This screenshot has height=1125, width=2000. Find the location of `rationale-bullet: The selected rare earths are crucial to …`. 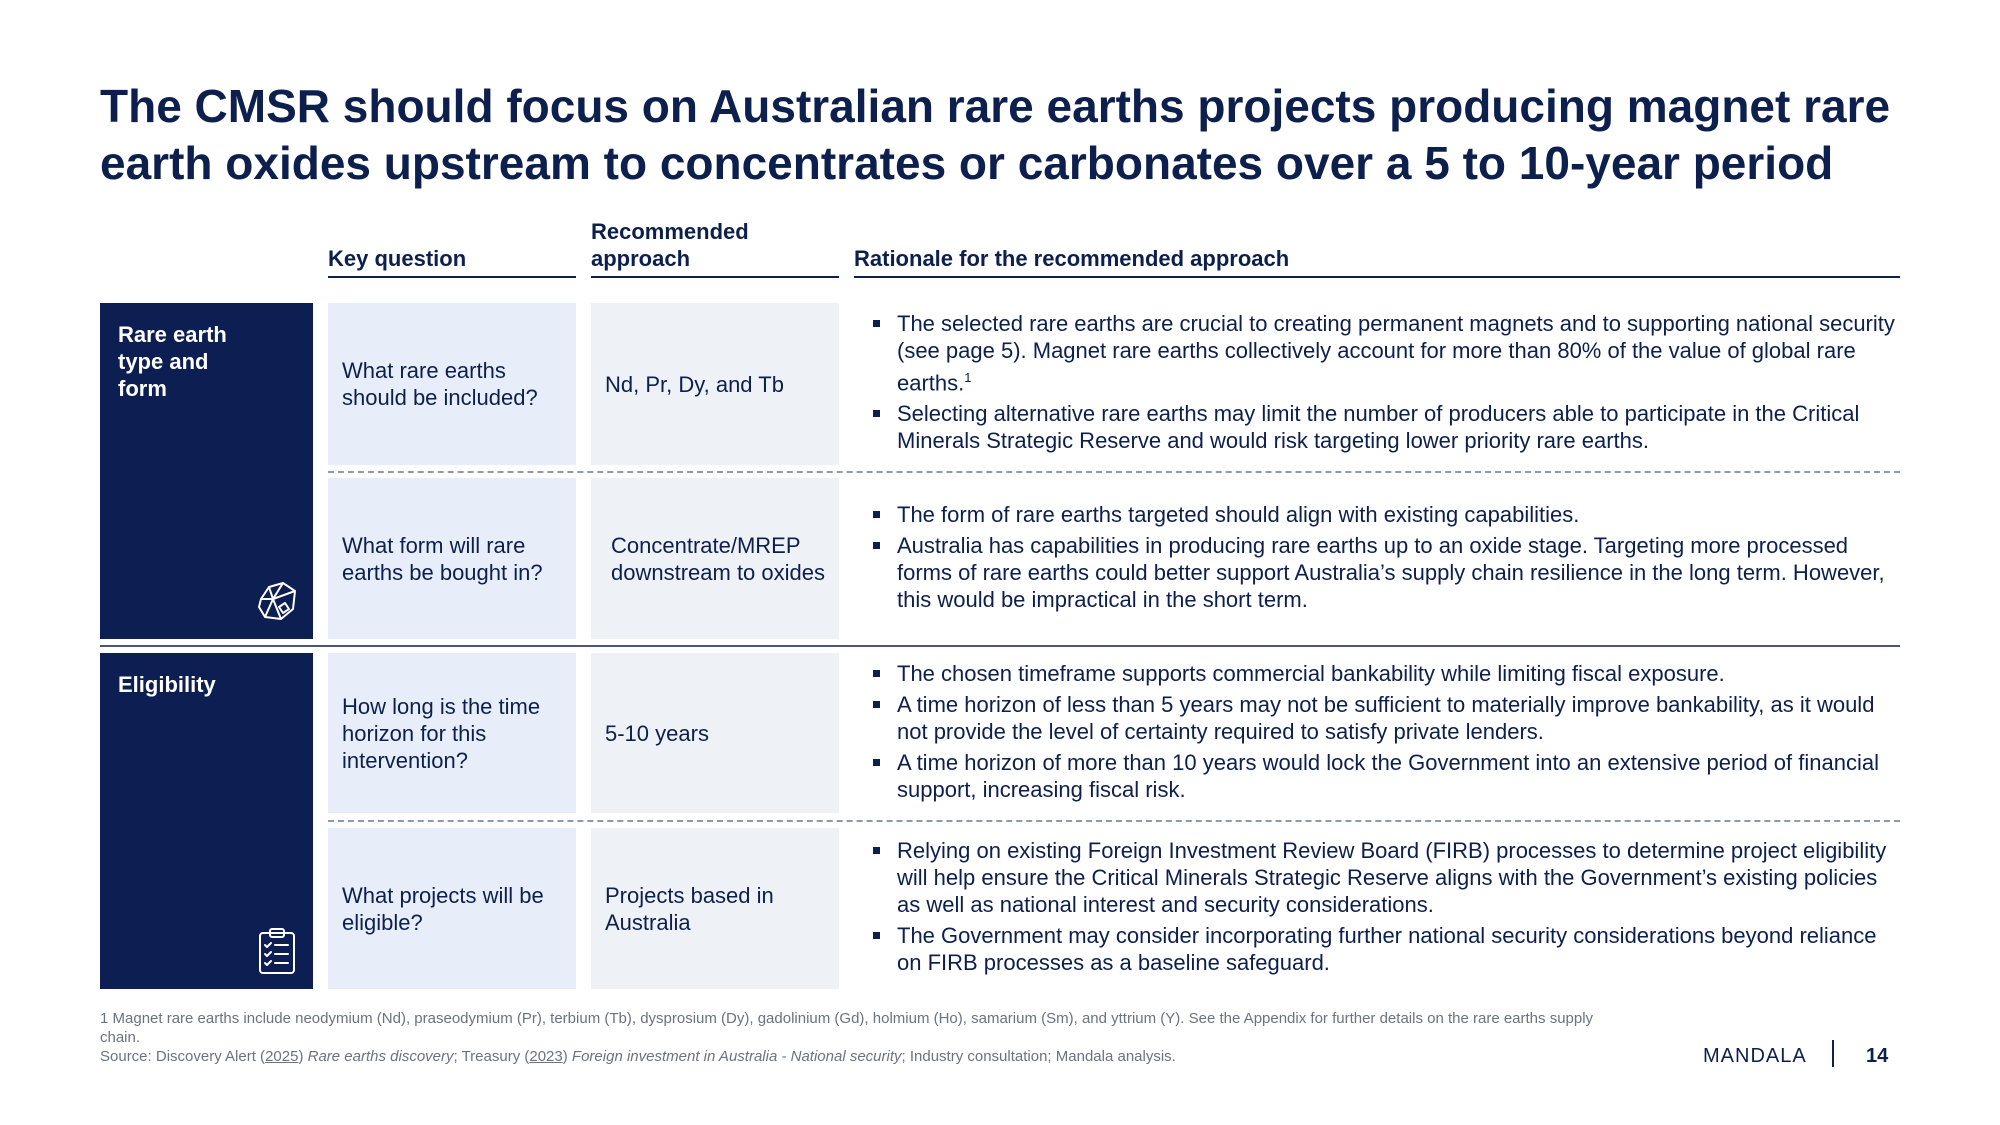

rationale-bullet: The selected rare earths are crucial to … is located at coordinates (1383, 353).